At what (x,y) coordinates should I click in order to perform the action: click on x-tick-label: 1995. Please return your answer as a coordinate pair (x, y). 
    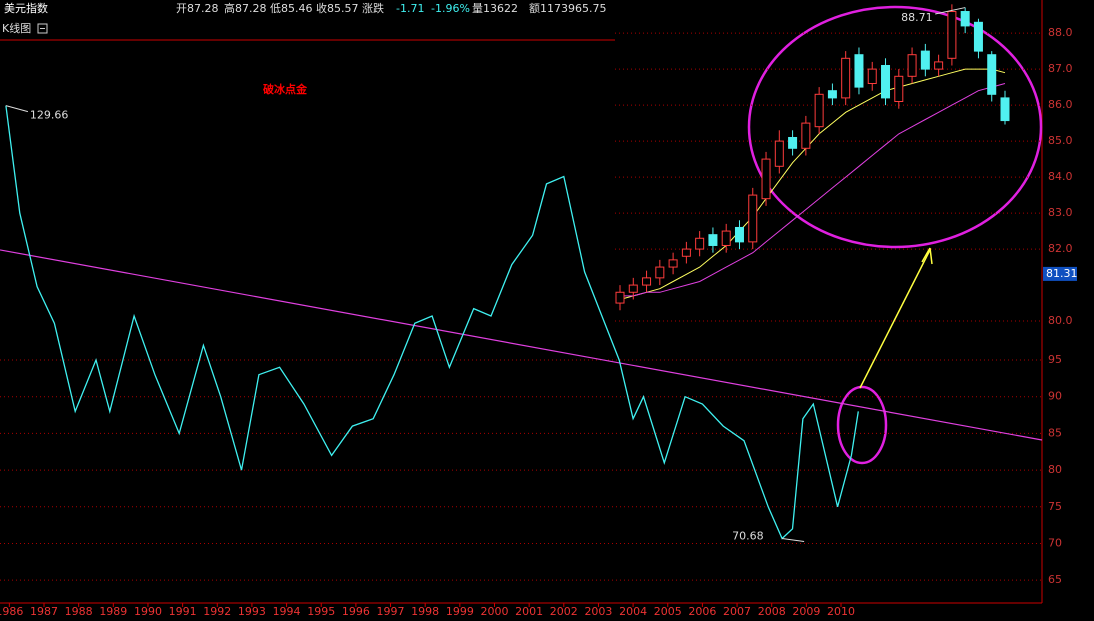
    Looking at the image, I should click on (321, 611).